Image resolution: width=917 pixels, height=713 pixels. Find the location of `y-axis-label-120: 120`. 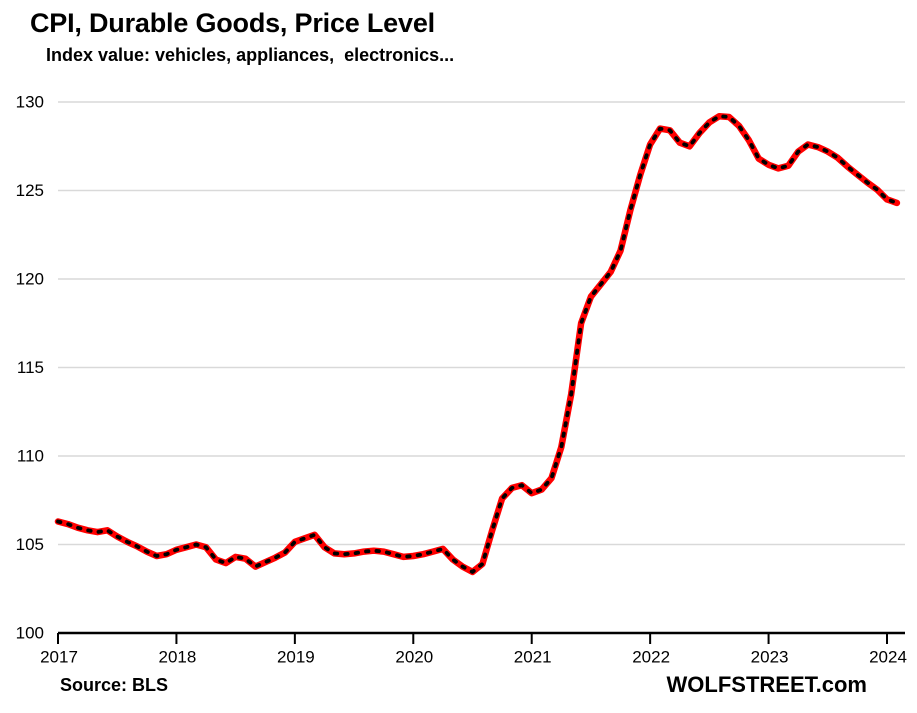

y-axis-label-120: 120 is located at coordinates (30, 279).